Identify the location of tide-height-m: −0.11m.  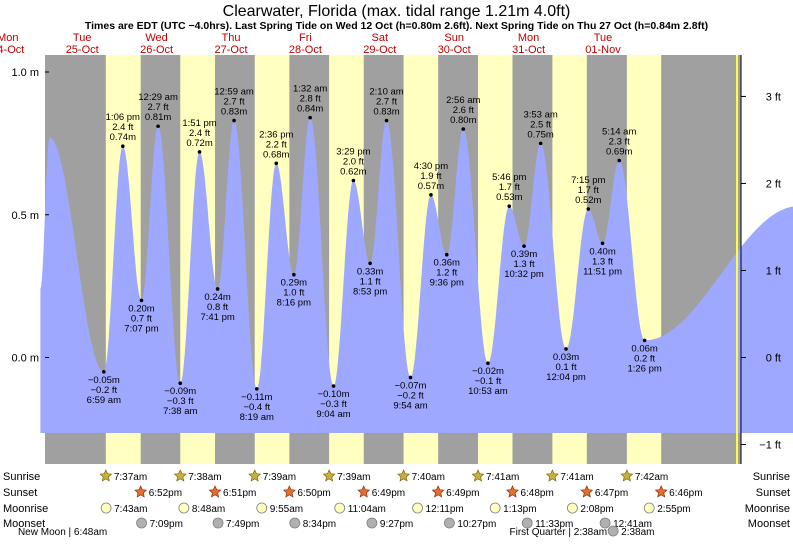
(256, 397).